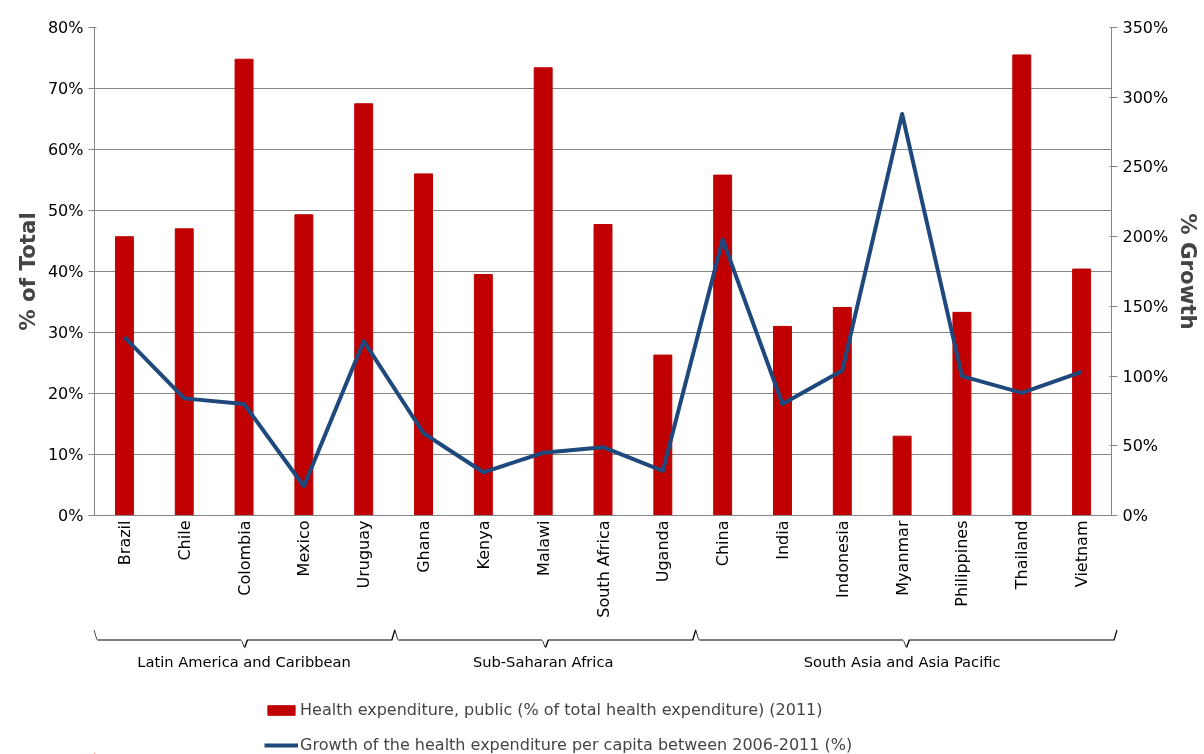 The image size is (1204, 754). What do you see at coordinates (1022, 555) in the screenshot?
I see `x-tick-label: Thailand` at bounding box center [1022, 555].